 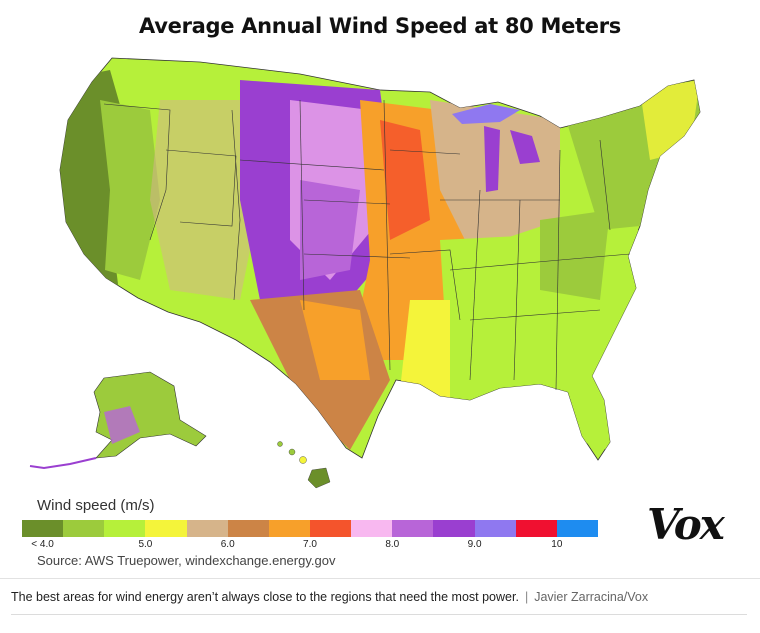 What do you see at coordinates (335, 340) in the screenshot?
I see `texas-orange-zone` at bounding box center [335, 340].